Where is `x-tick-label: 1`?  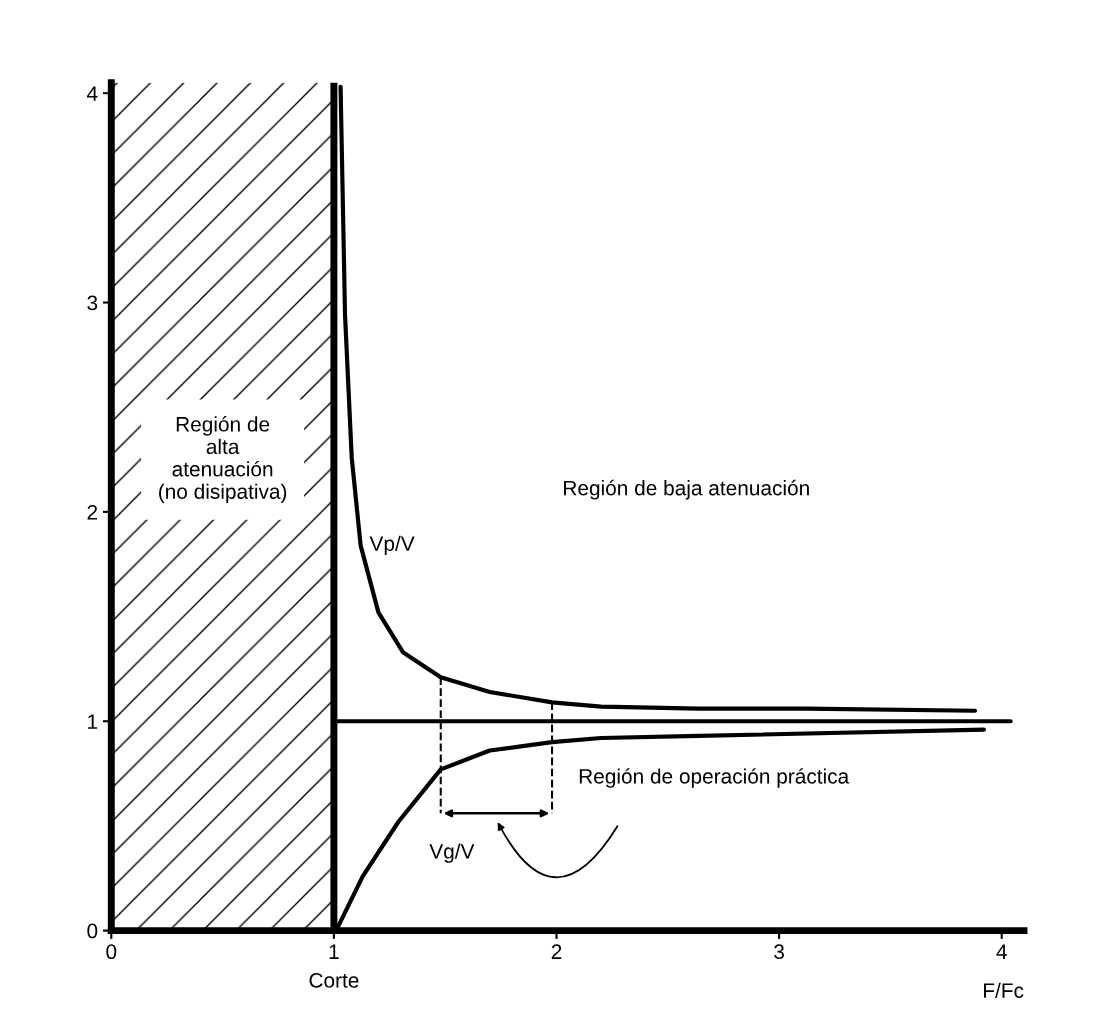
x-tick-label: 1 is located at coordinates (334, 951).